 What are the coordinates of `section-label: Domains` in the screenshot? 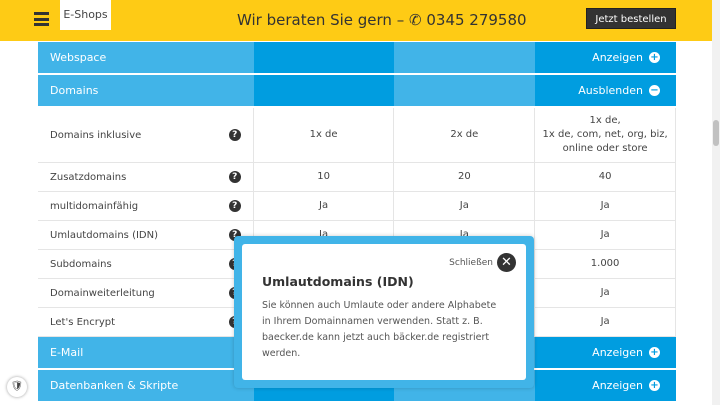 It's located at (146, 90).